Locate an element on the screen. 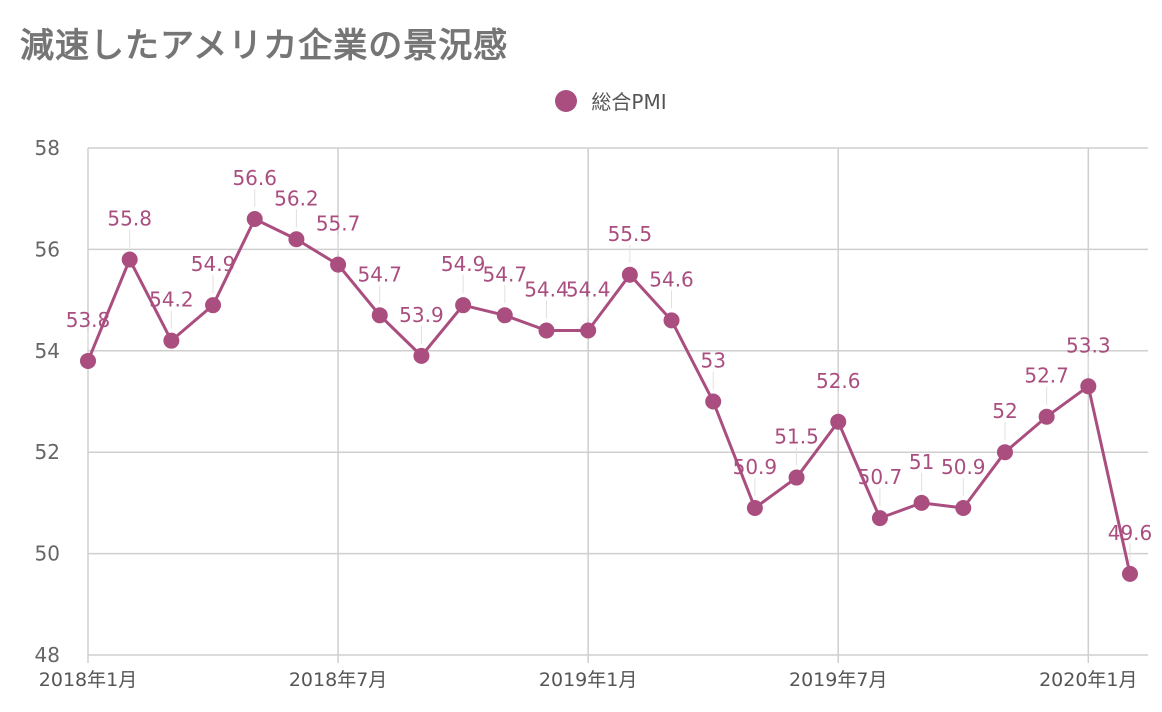 This screenshot has width=1162, height=712. y-tick-label: 50 is located at coordinates (47, 554).